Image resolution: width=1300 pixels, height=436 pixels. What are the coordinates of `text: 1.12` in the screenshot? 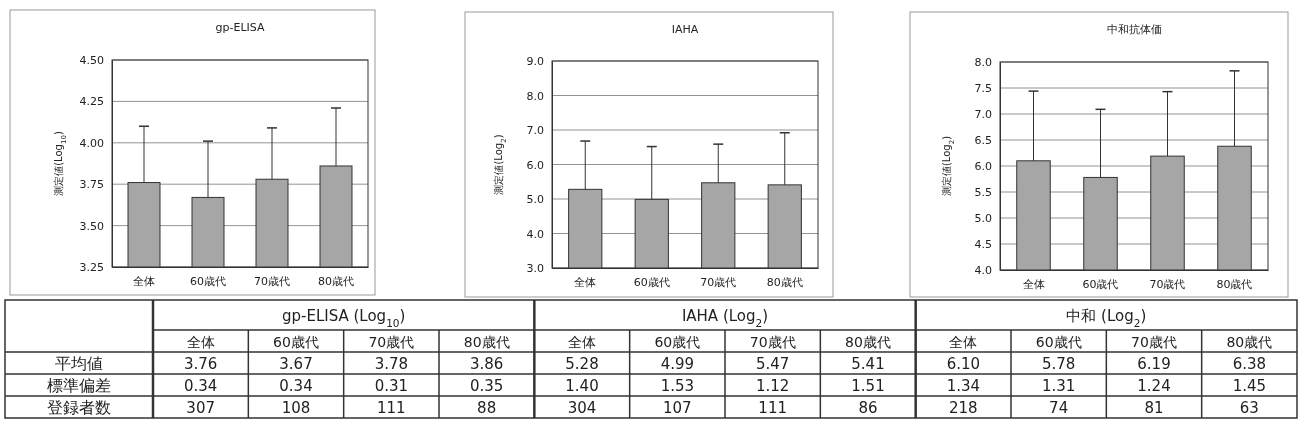 It's located at (772, 386).